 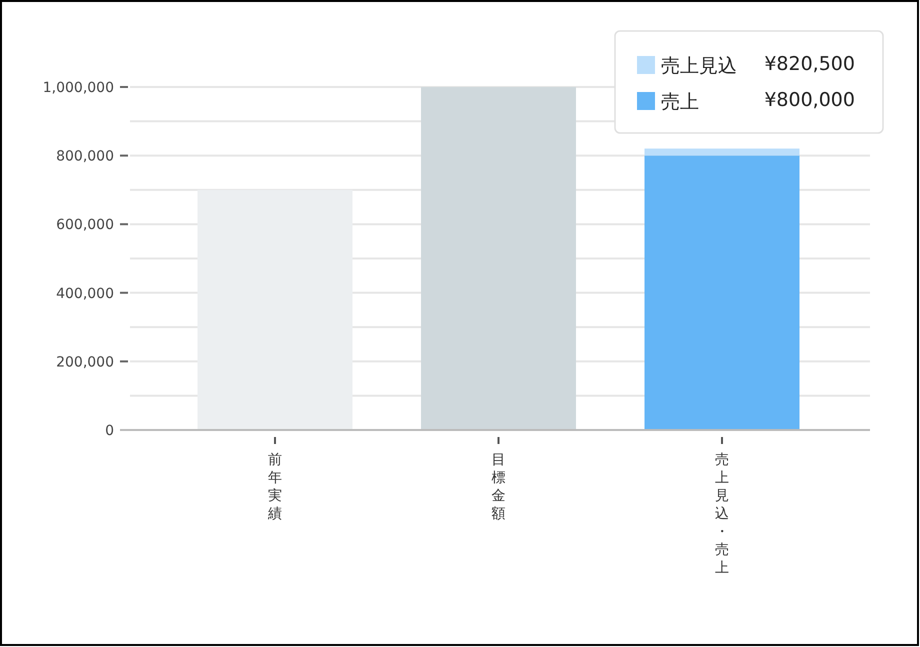 I want to click on y-tick-label: 600,000, so click(x=85, y=225).